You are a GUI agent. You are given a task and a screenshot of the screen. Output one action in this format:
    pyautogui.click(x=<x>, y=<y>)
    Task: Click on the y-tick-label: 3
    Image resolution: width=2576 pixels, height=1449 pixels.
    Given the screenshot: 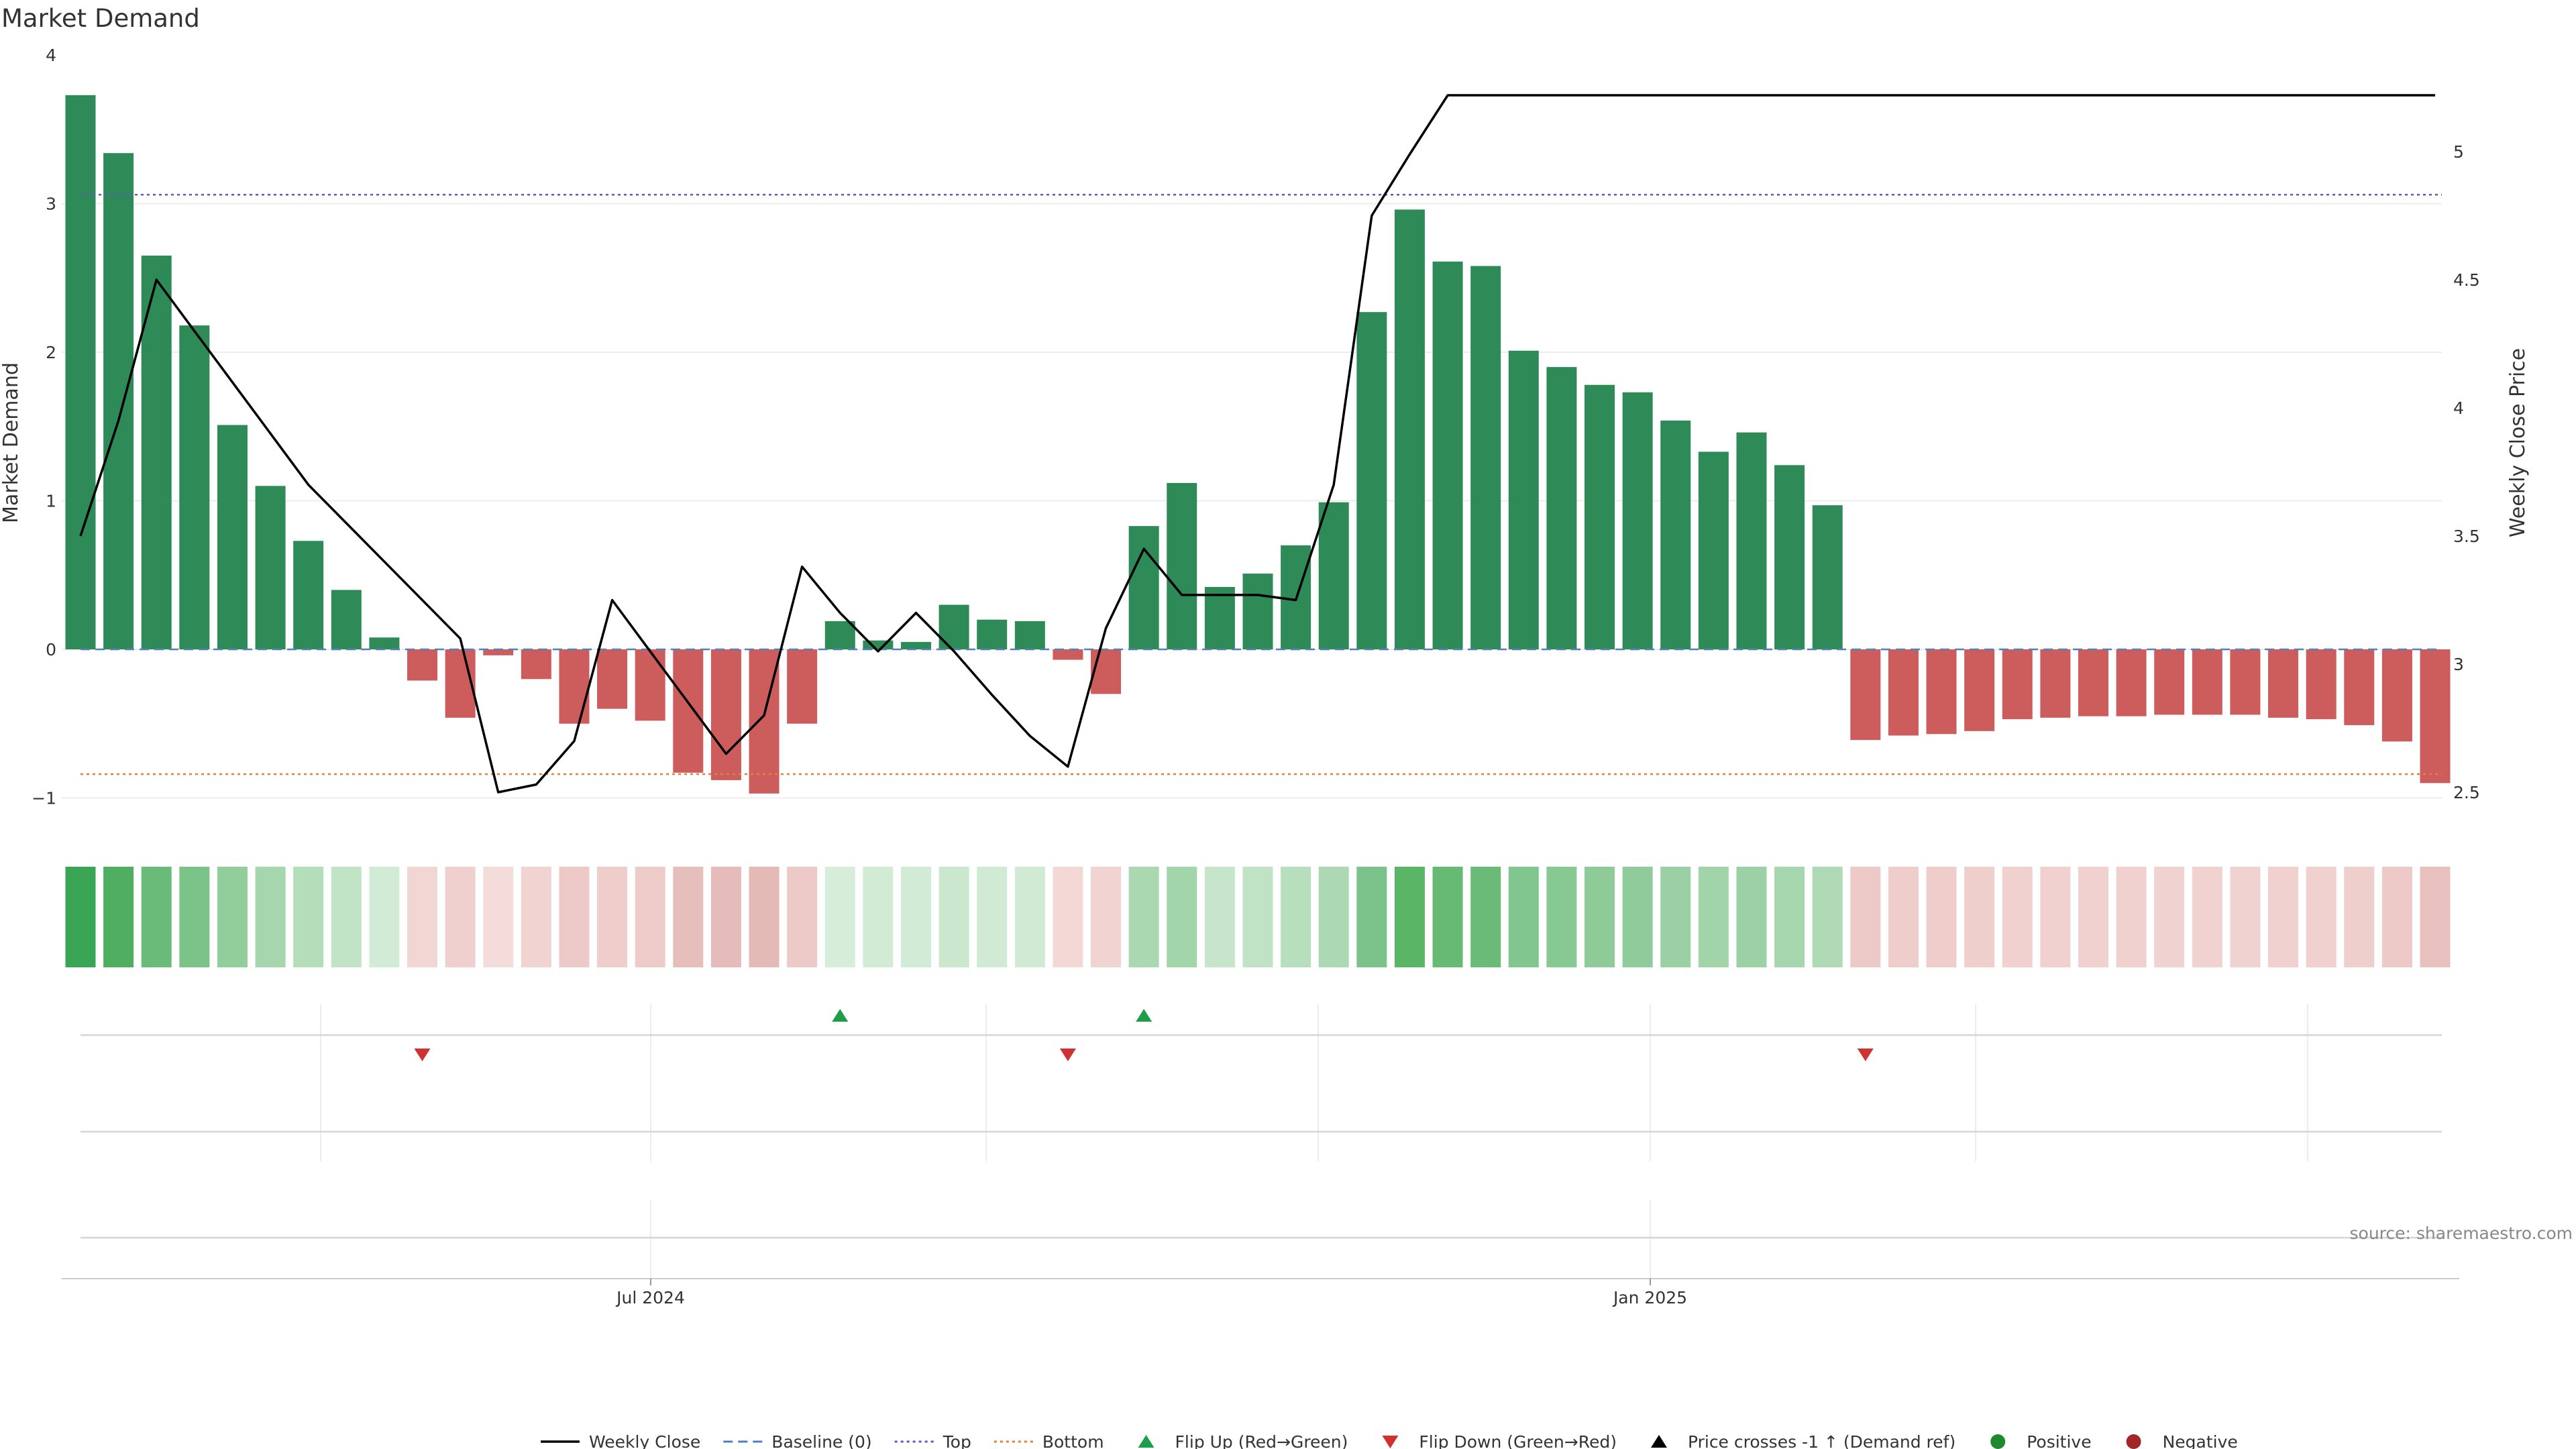 What is the action you would take?
    pyautogui.click(x=51, y=204)
    